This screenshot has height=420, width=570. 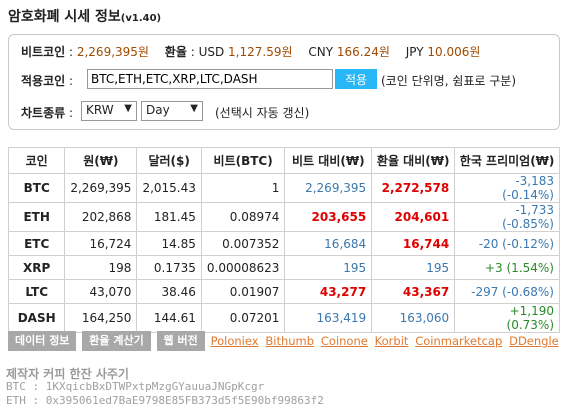 I want to click on vs-fx-value: 2,272,578, so click(x=413, y=188).